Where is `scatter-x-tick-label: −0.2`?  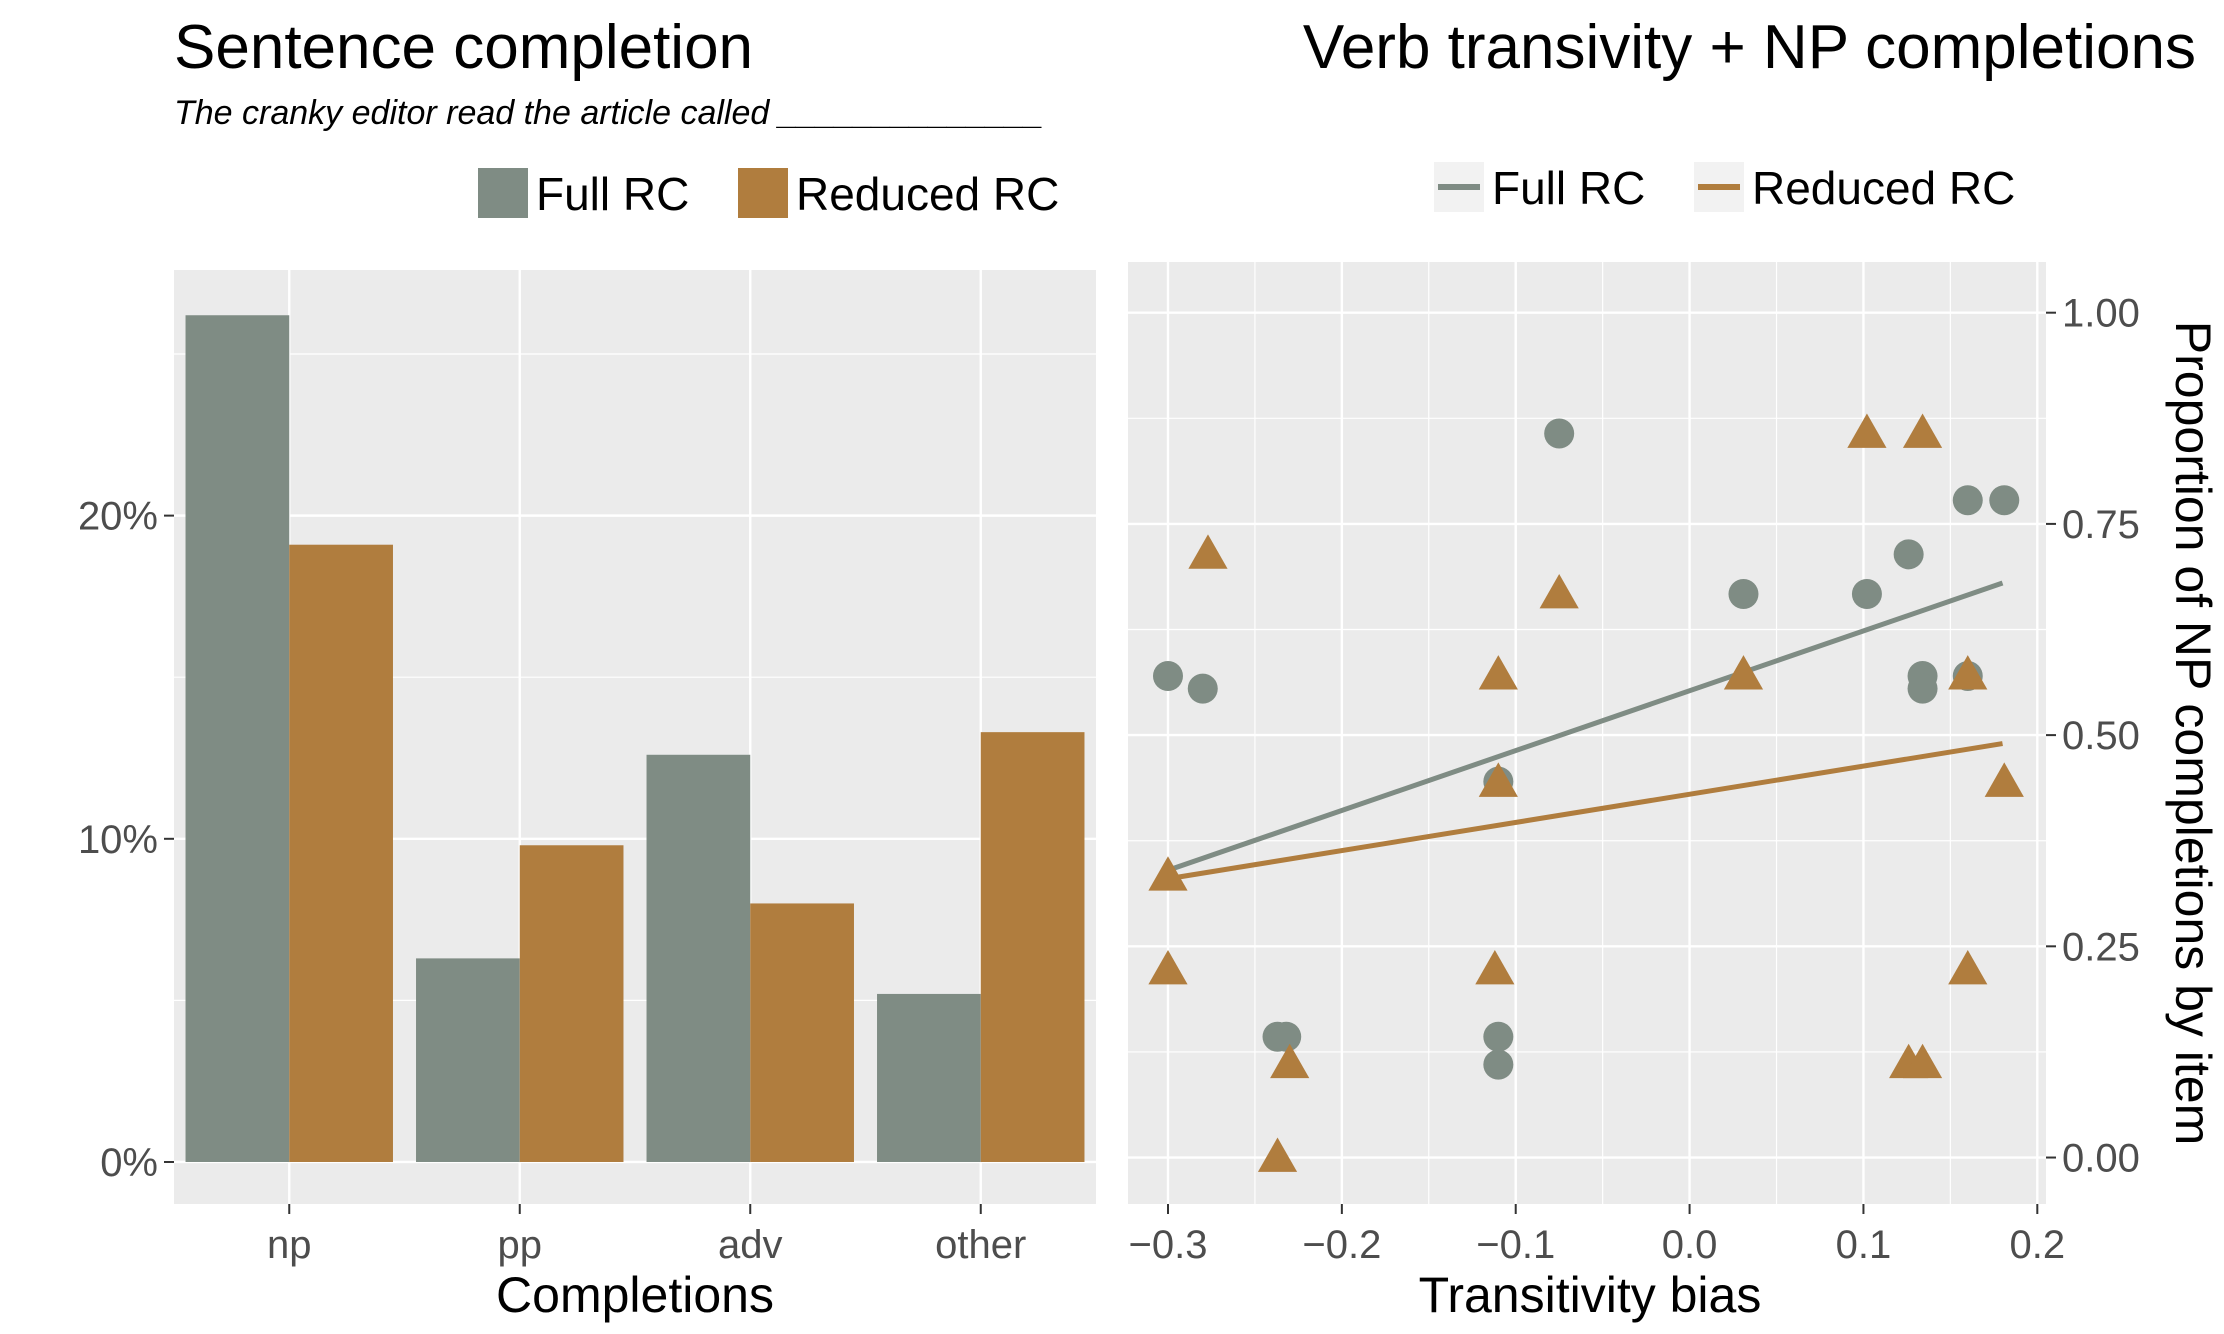
scatter-x-tick-label: −0.2 is located at coordinates (1341, 1245).